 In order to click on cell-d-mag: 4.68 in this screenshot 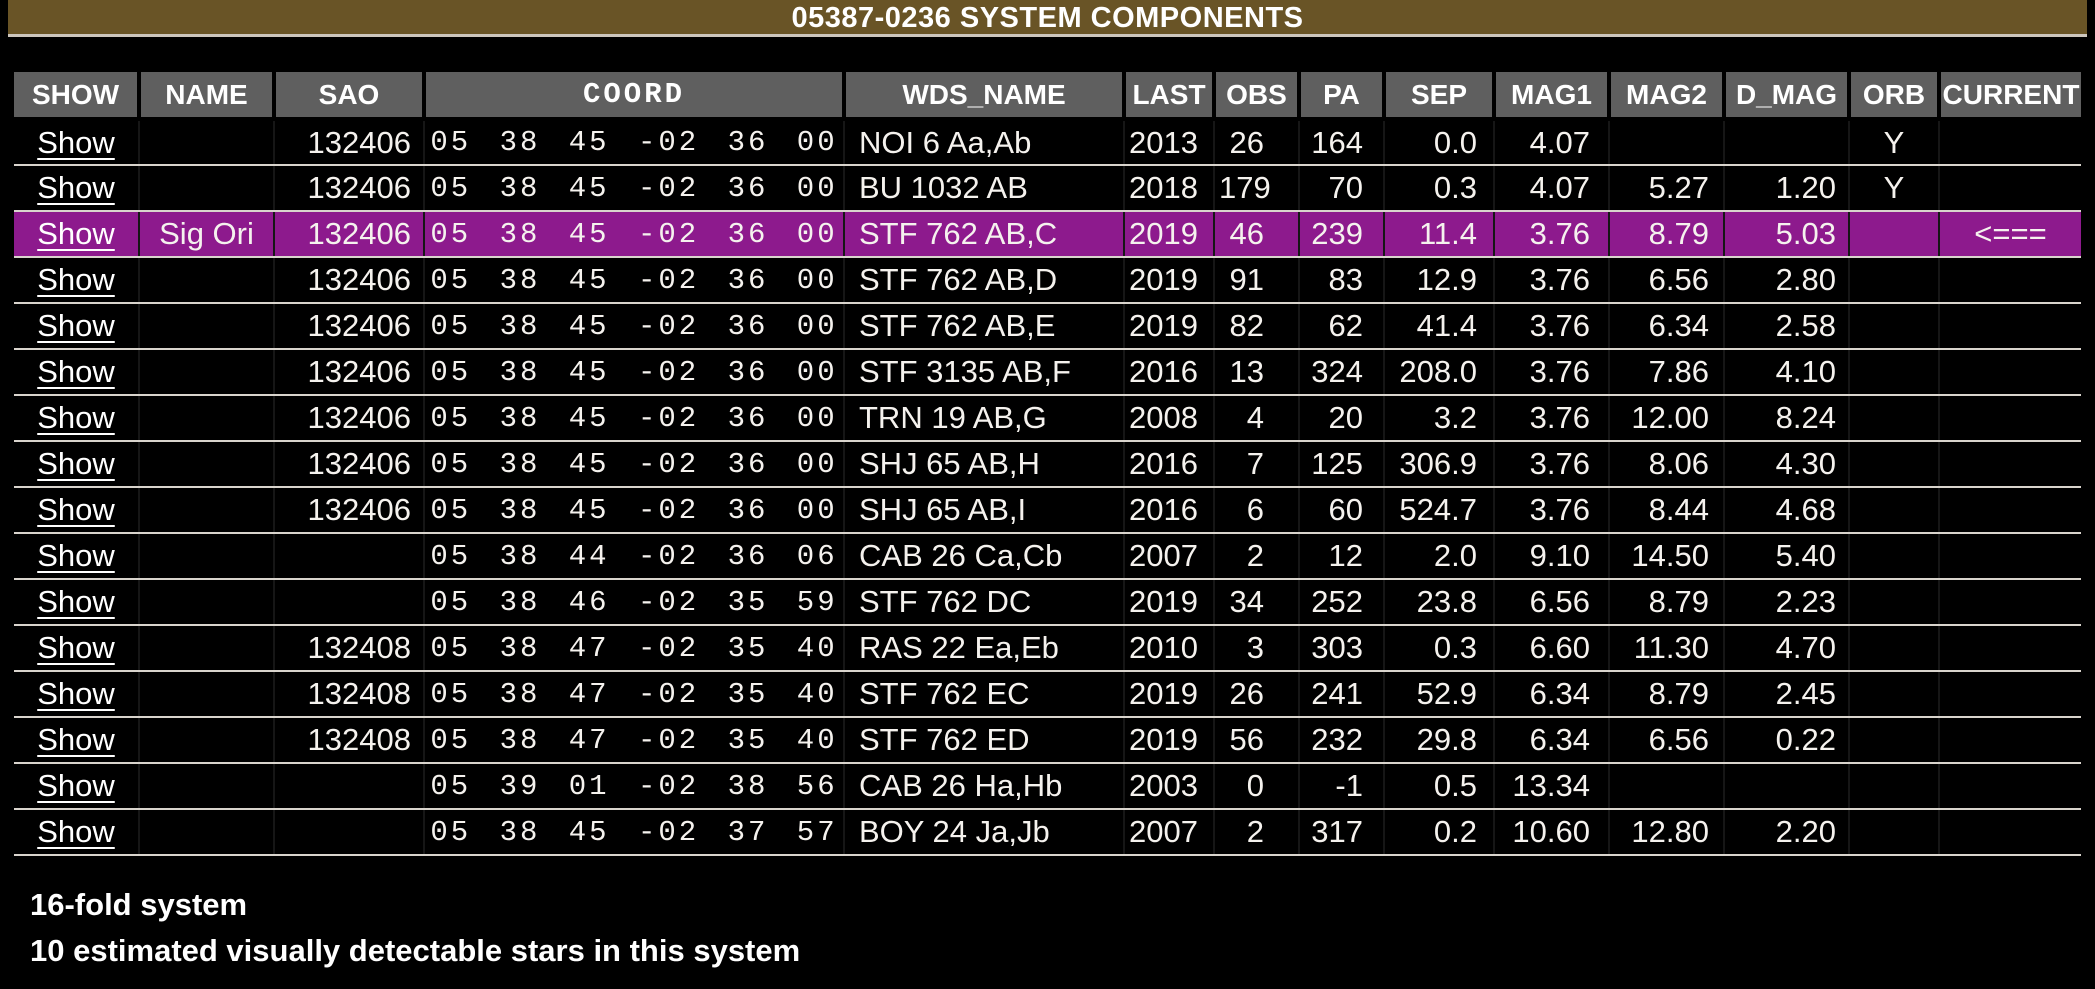, I will do `click(1786, 510)`.